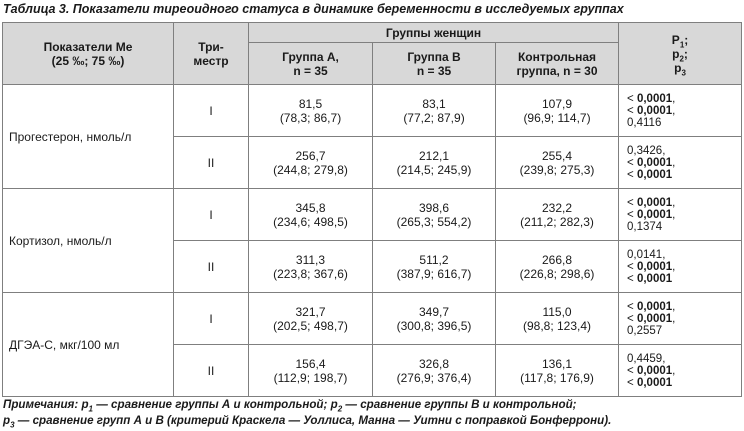 Image resolution: width=744 pixels, height=431 pixels. Describe the element at coordinates (645, 226) in the screenshot. I see `p-value: 0,1374` at that location.